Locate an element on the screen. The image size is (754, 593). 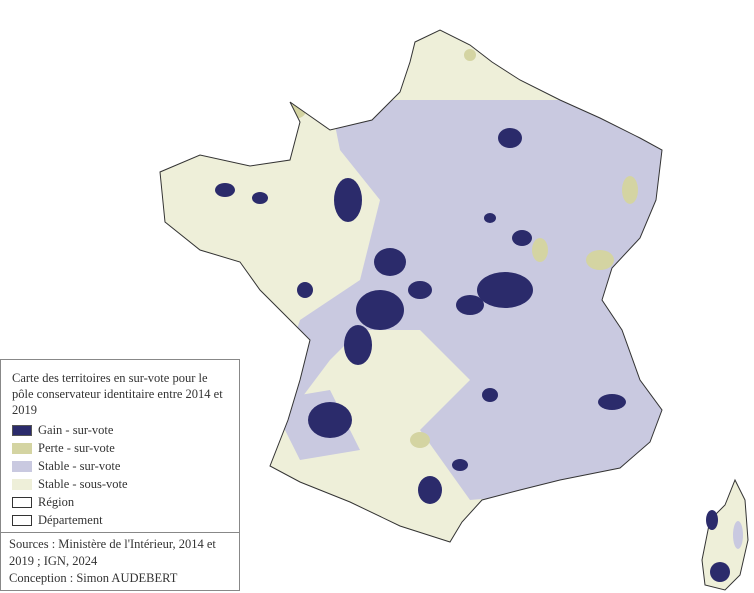
swatch-perte is located at coordinates (22, 448).